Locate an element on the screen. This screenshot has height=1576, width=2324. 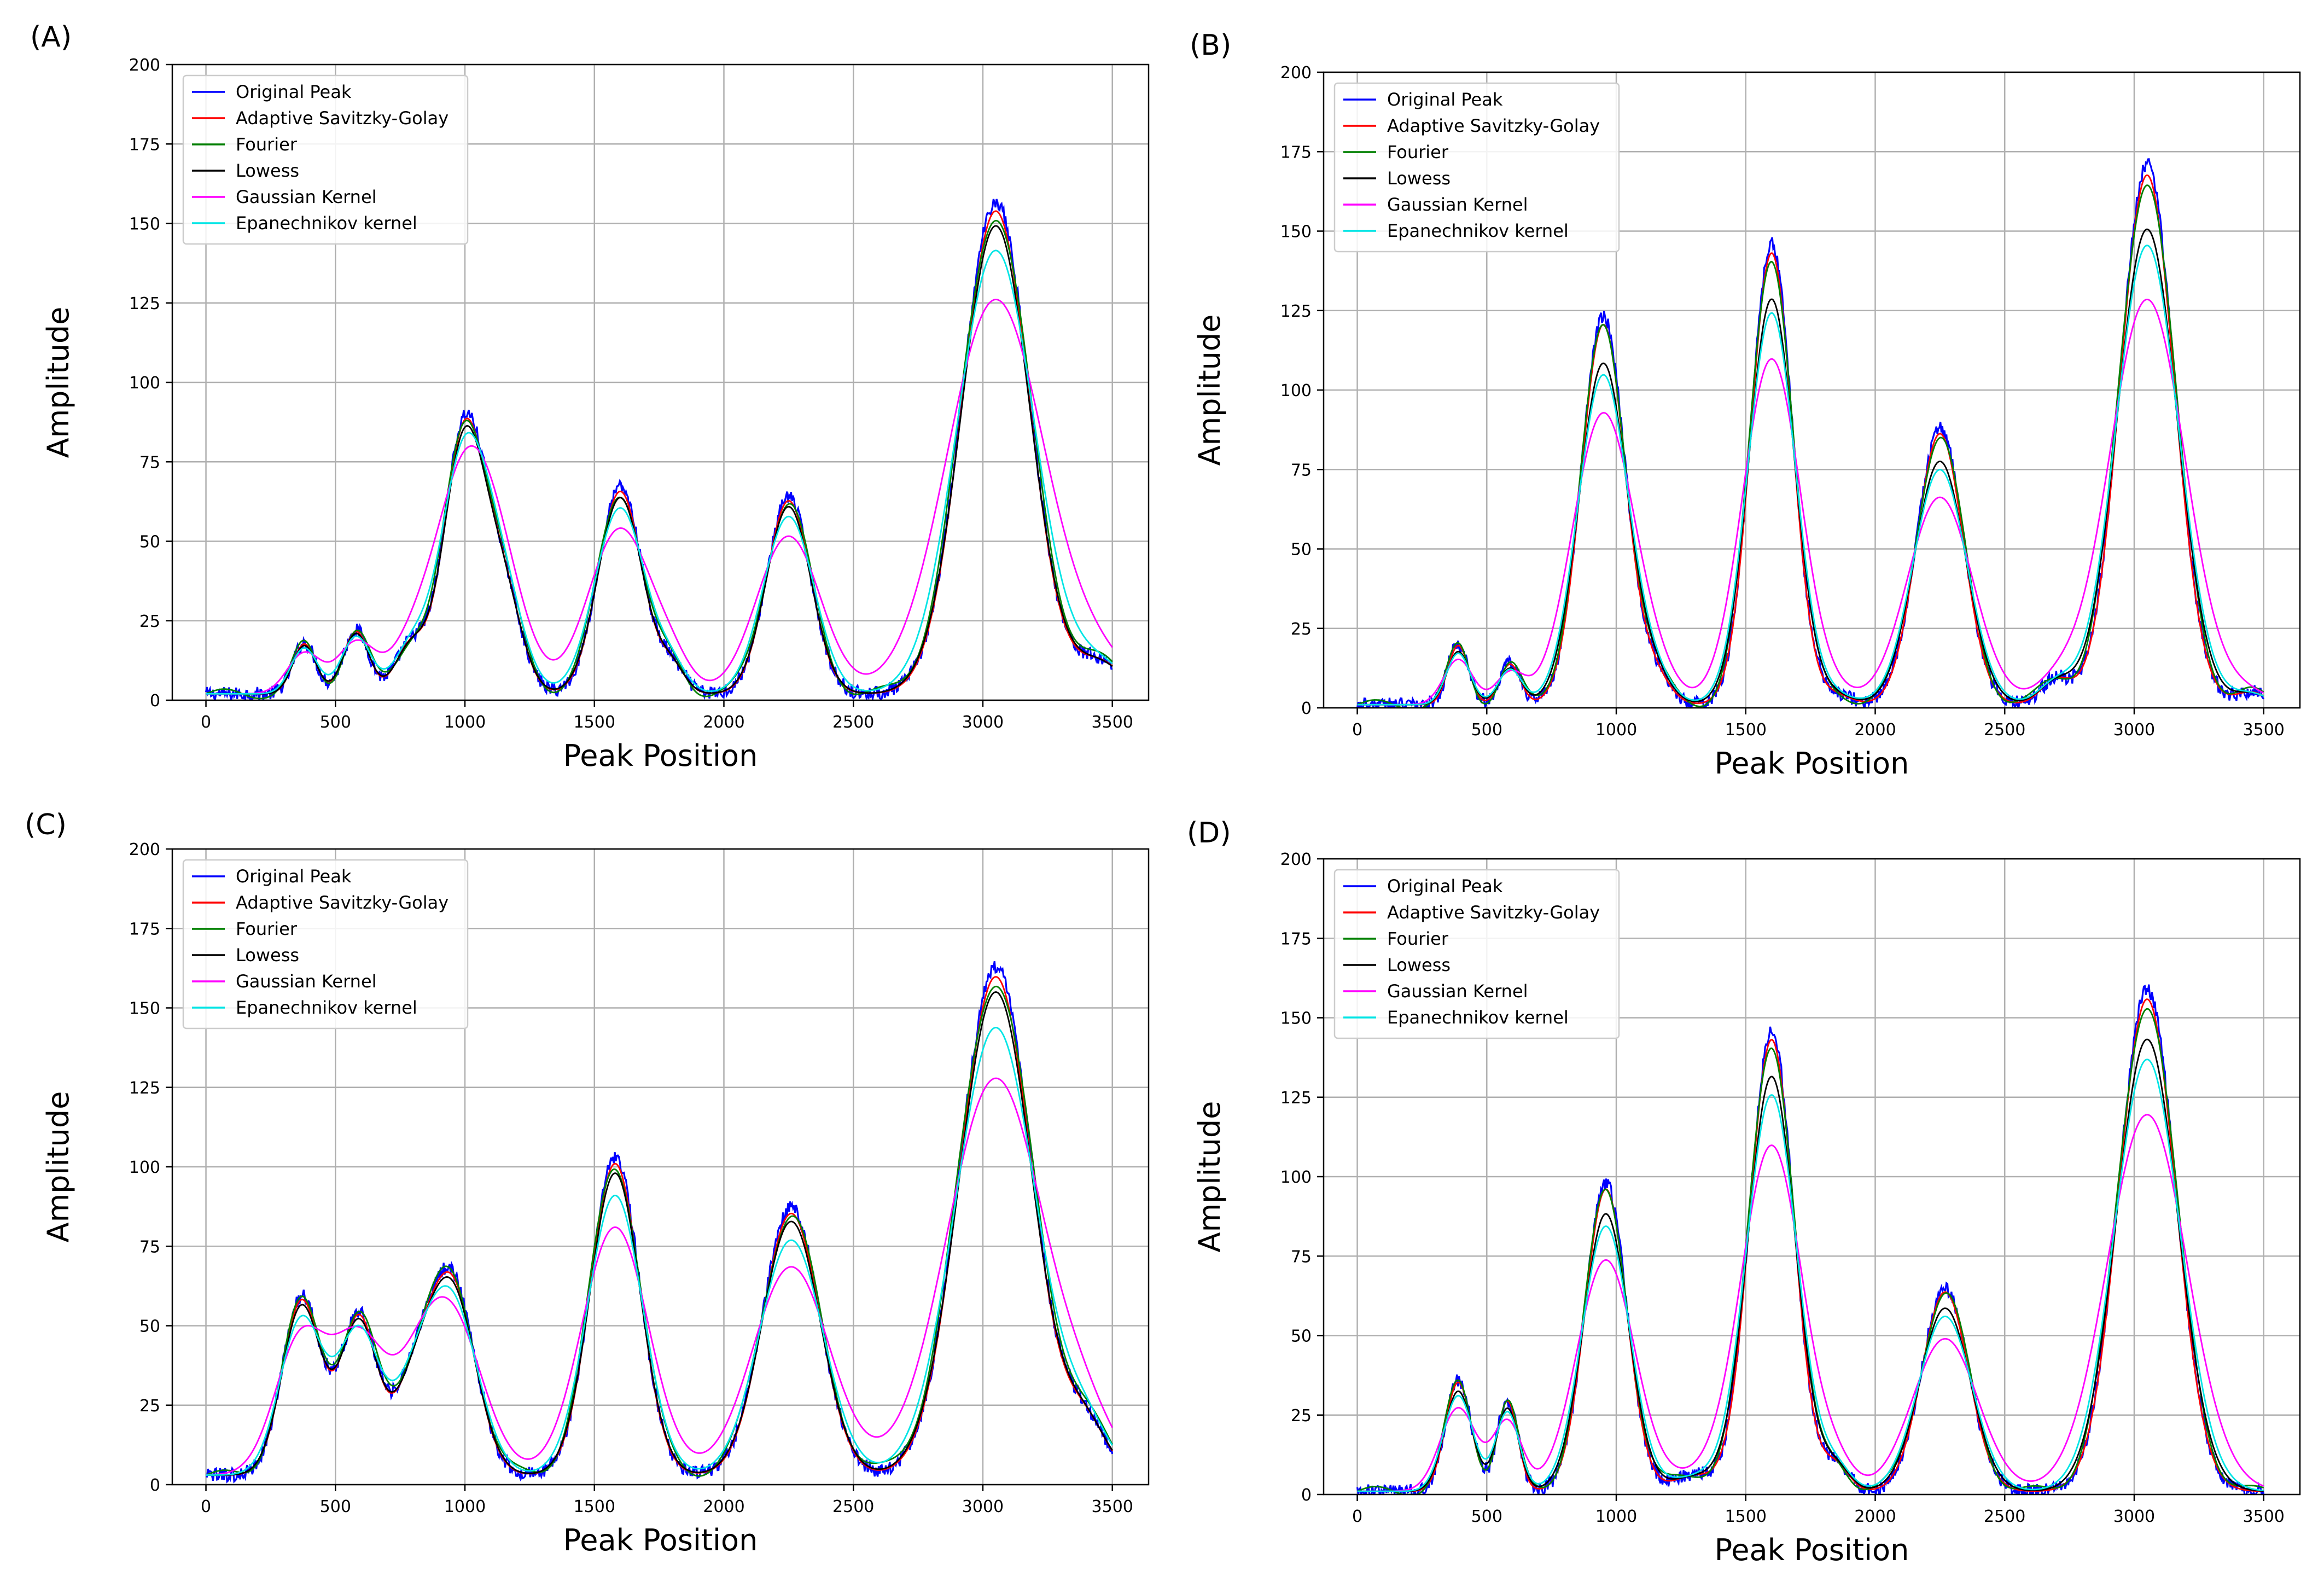
panel-label: (C) is located at coordinates (46, 825).